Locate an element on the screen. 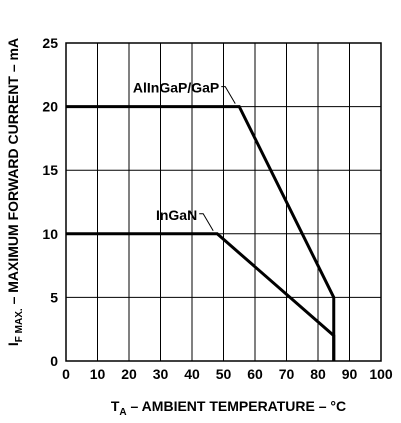 This screenshot has height=423, width=401. x-tick-label-100: 100 is located at coordinates (381, 374).